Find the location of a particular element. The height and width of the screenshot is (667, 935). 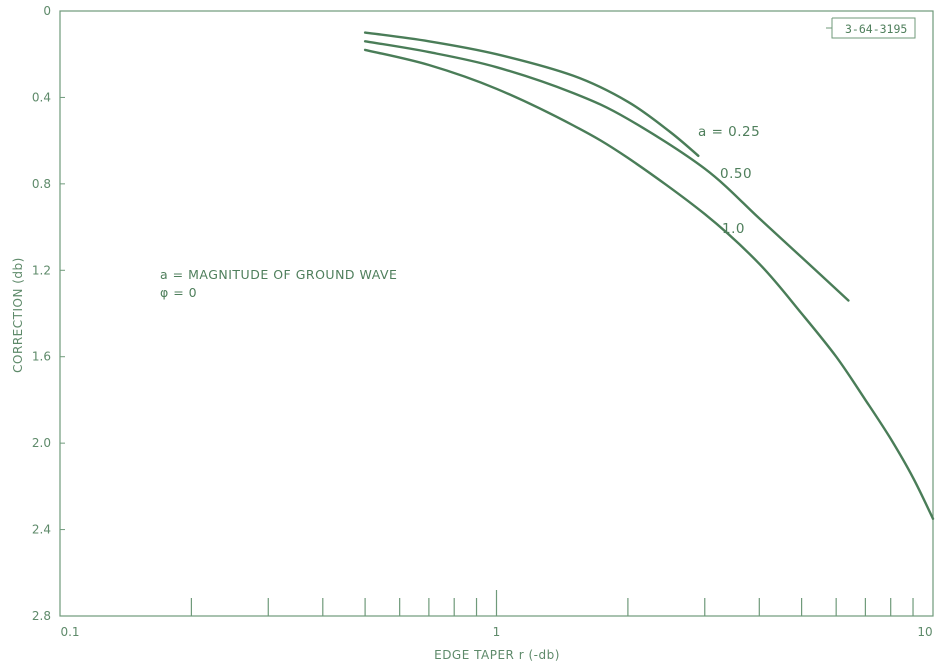

x-tick-marks is located at coordinates (552, 603).